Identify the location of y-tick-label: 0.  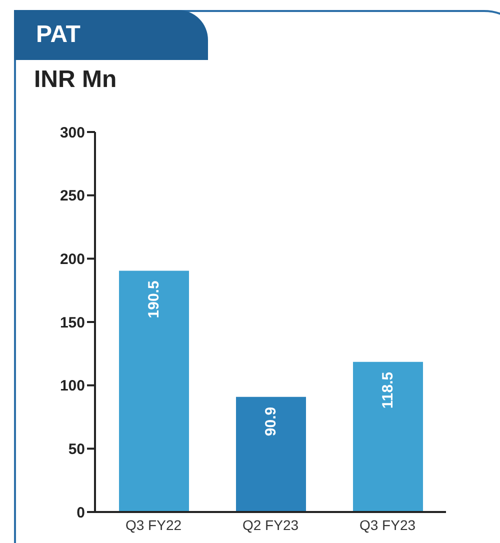
(80, 513).